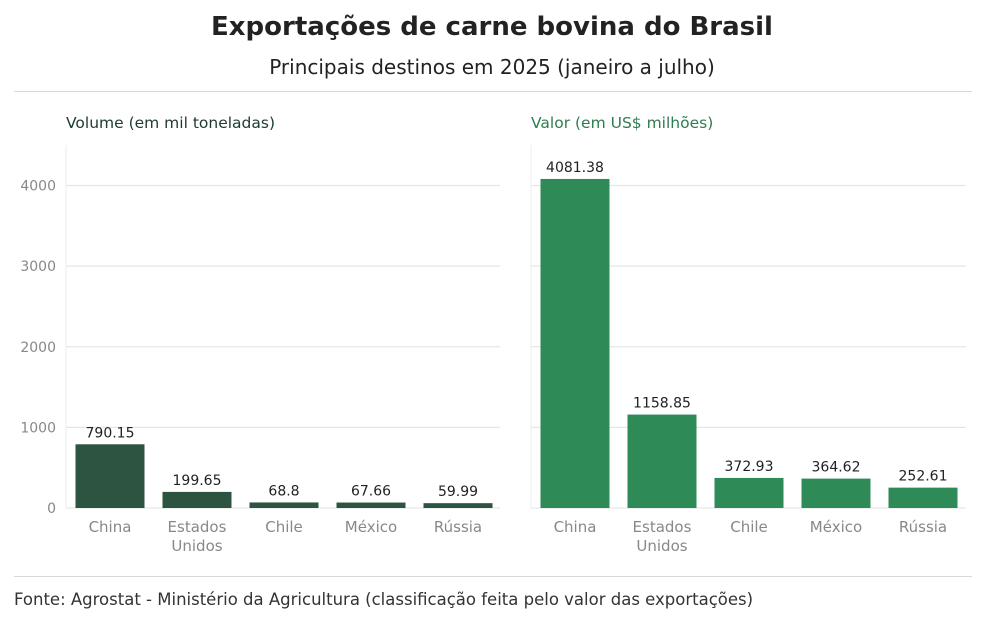  What do you see at coordinates (38, 267) in the screenshot?
I see `y-tick-label: 3000` at bounding box center [38, 267].